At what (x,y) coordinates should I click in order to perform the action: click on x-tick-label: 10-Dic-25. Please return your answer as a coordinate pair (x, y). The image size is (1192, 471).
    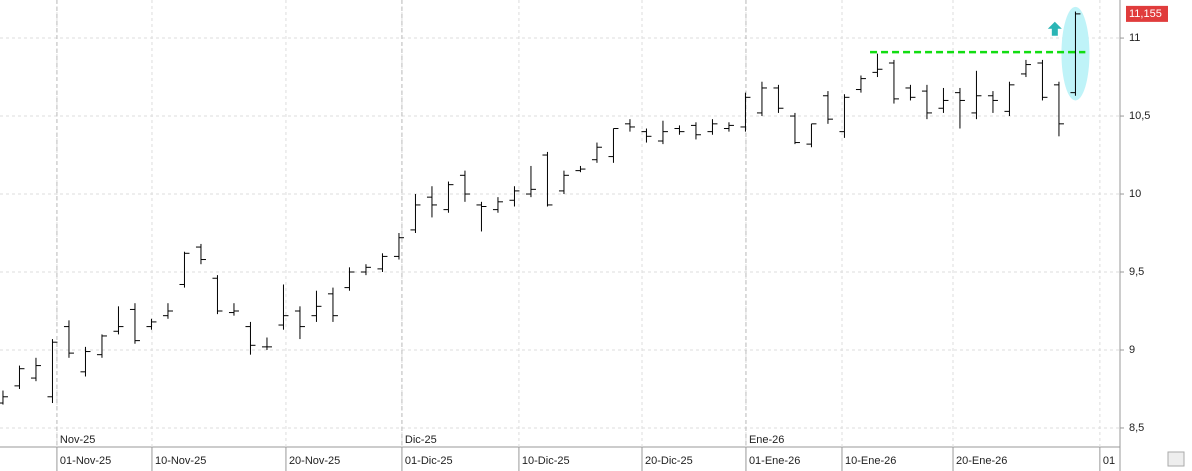
    Looking at the image, I should click on (546, 461).